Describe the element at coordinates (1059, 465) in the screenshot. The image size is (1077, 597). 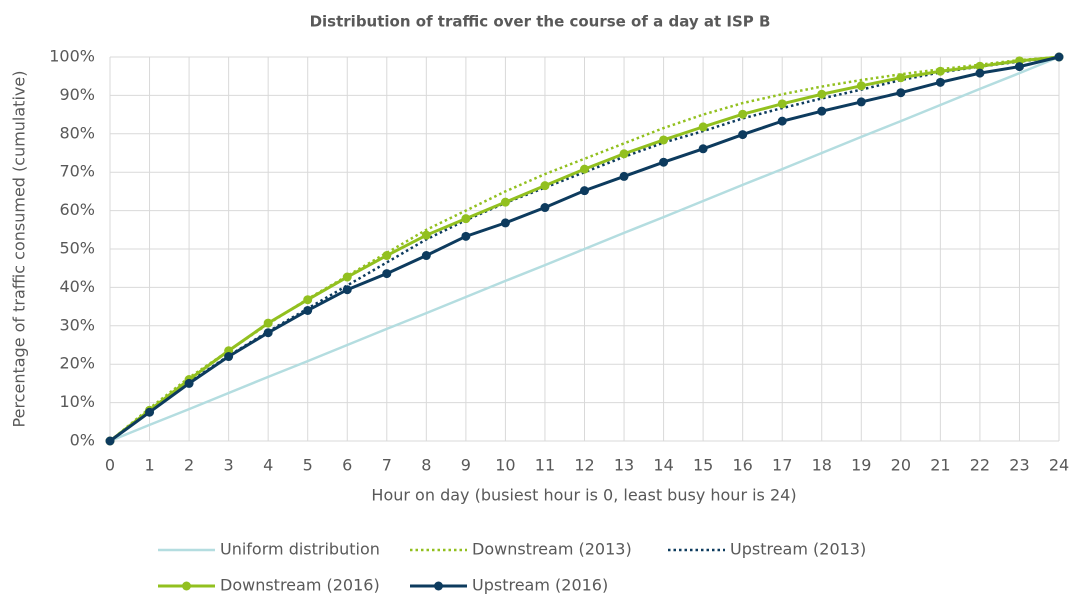
I see `x-tick-label: 24` at that location.